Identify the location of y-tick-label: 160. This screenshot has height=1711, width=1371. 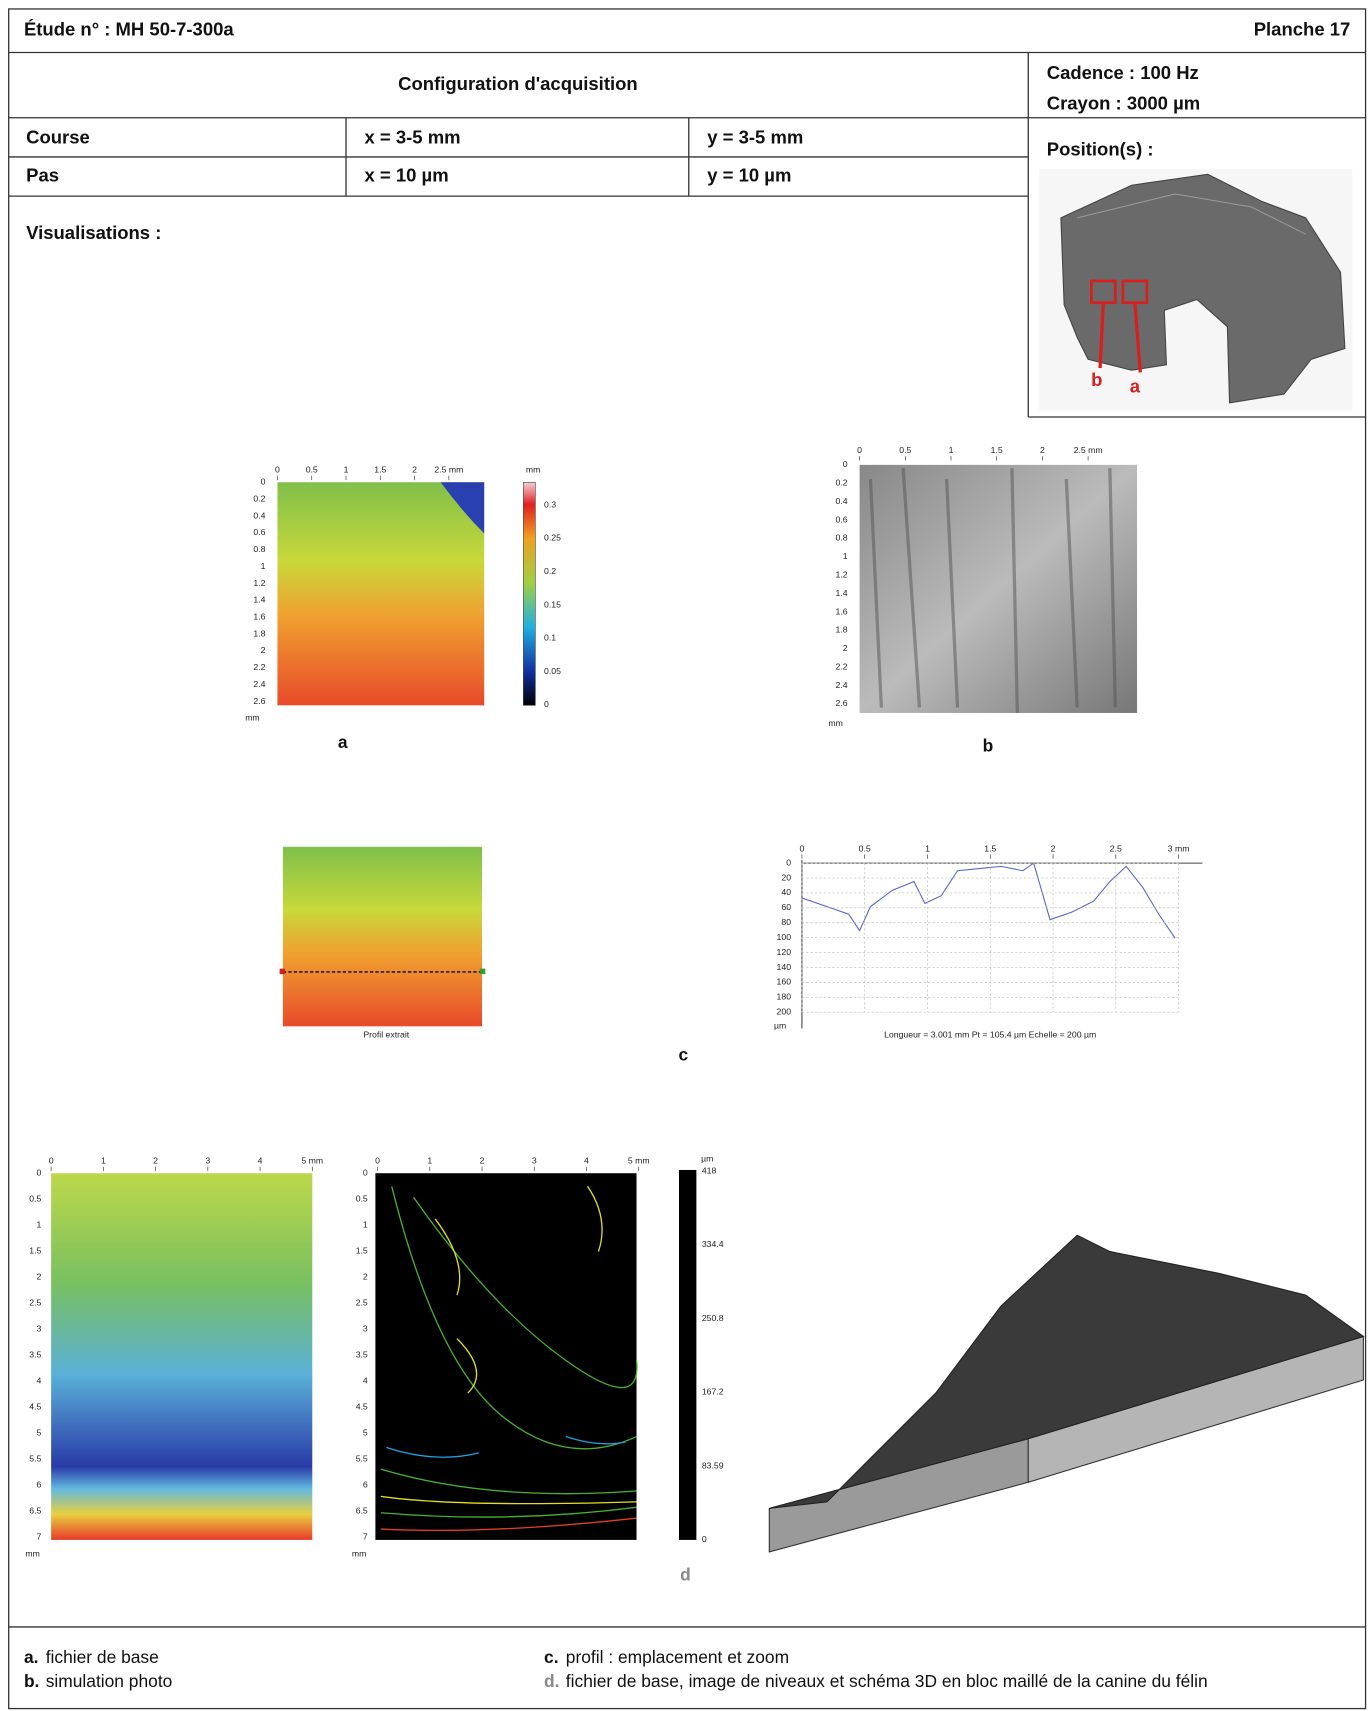
(784, 982).